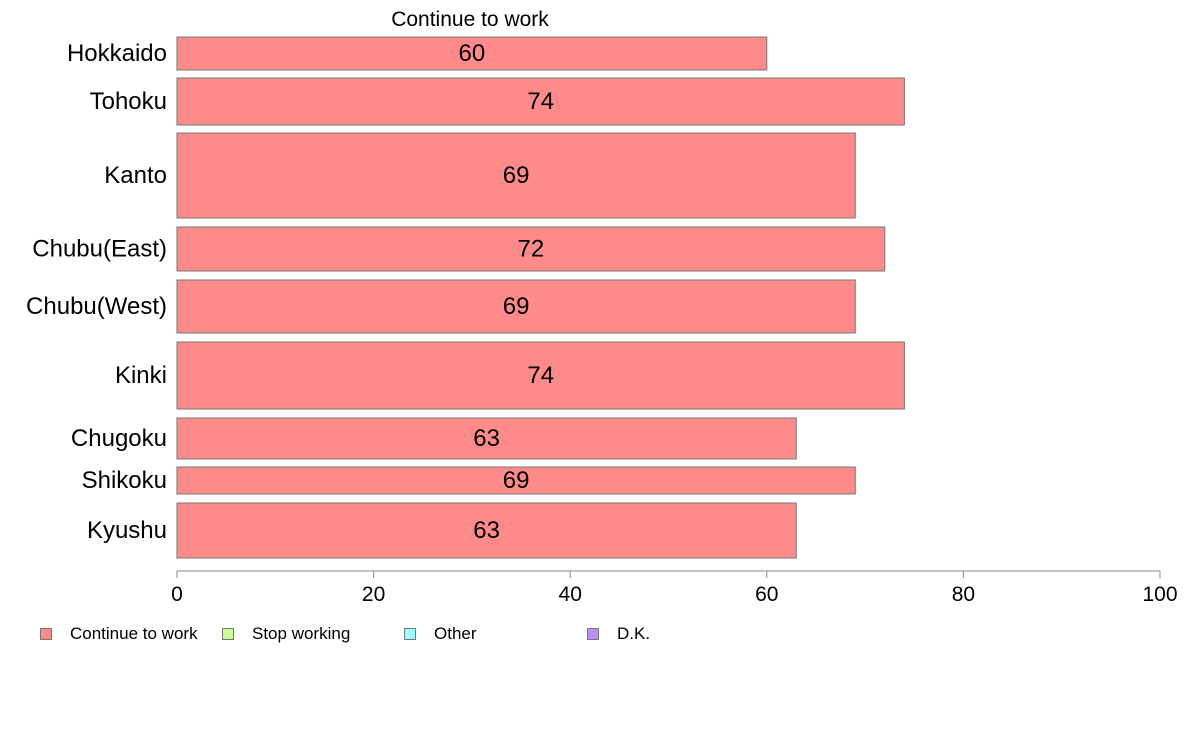 Image resolution: width=1188 pixels, height=736 pixels. I want to click on category-label-tohoku: Tohoku, so click(128, 101).